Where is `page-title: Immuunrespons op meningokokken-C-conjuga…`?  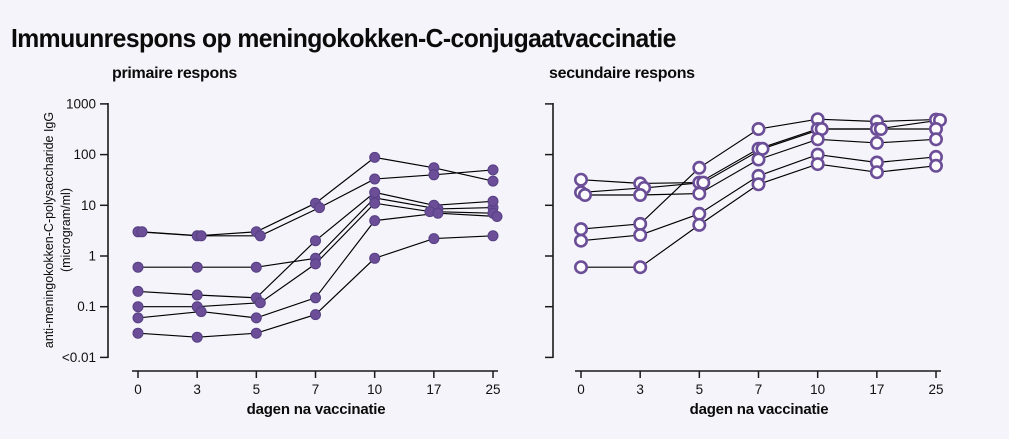 page-title: Immuunrespons op meningokokken-C-conjuga… is located at coordinates (343, 38).